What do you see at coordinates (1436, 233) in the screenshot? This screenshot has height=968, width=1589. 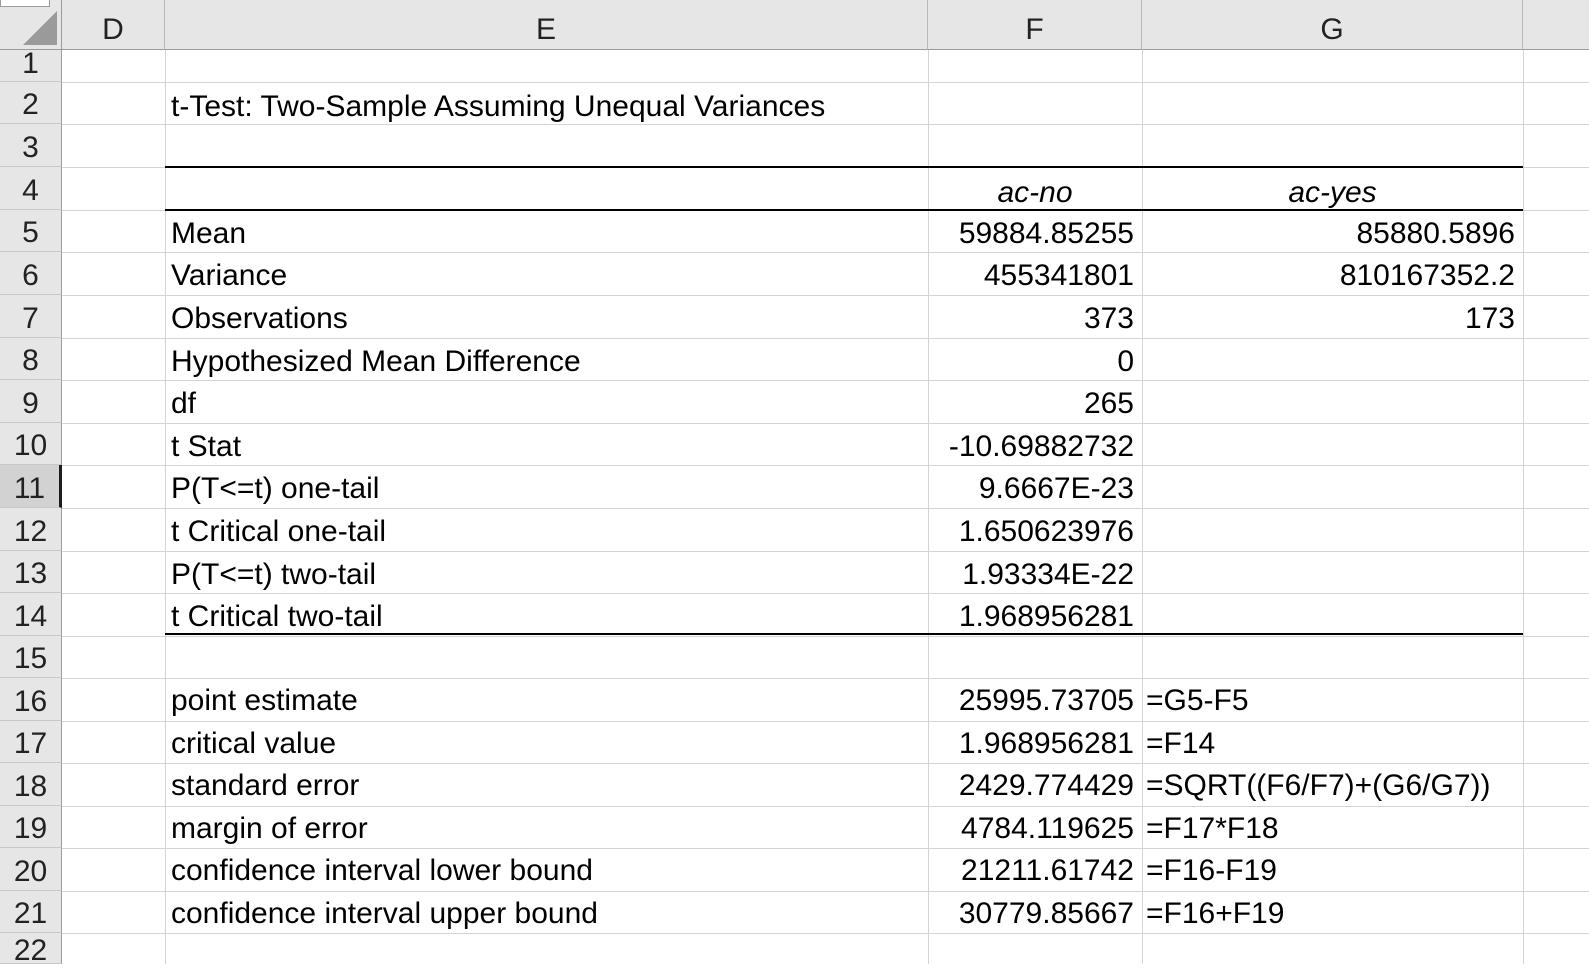 I see `cell-value-g: 85880.5896` at bounding box center [1436, 233].